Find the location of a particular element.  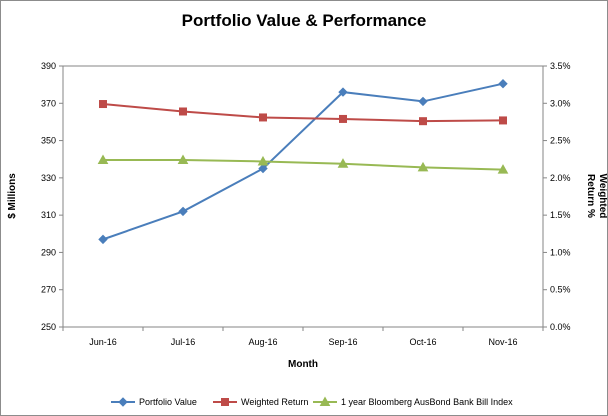

x-tick-label: Nov-16 is located at coordinates (502, 342).